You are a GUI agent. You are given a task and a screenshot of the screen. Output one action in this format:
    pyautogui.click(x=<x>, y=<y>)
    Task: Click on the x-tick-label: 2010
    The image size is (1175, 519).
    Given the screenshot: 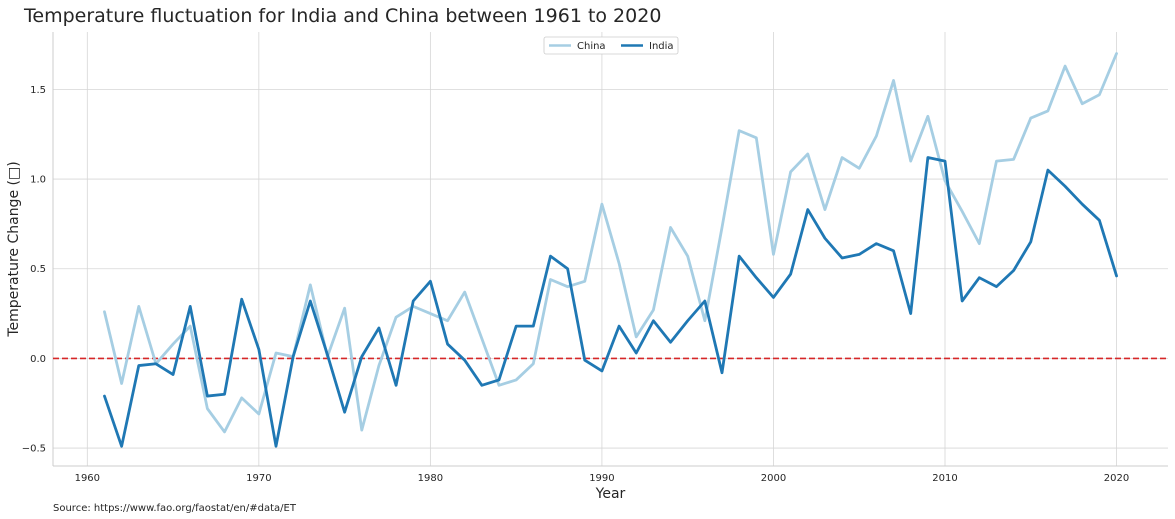 What is the action you would take?
    pyautogui.click(x=944, y=478)
    